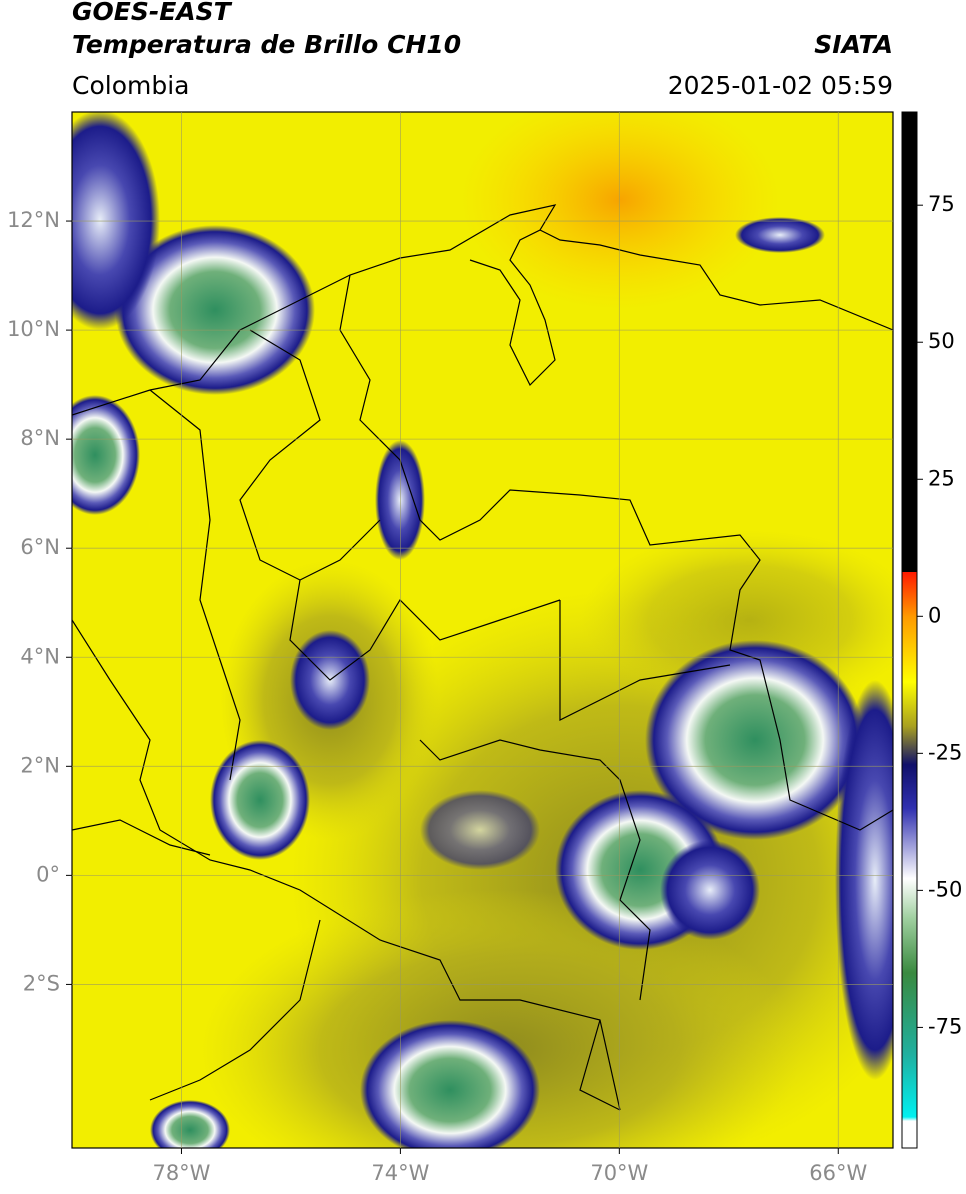  What do you see at coordinates (33, 329) in the screenshot?
I see `y-tick-label: 10°N` at bounding box center [33, 329].